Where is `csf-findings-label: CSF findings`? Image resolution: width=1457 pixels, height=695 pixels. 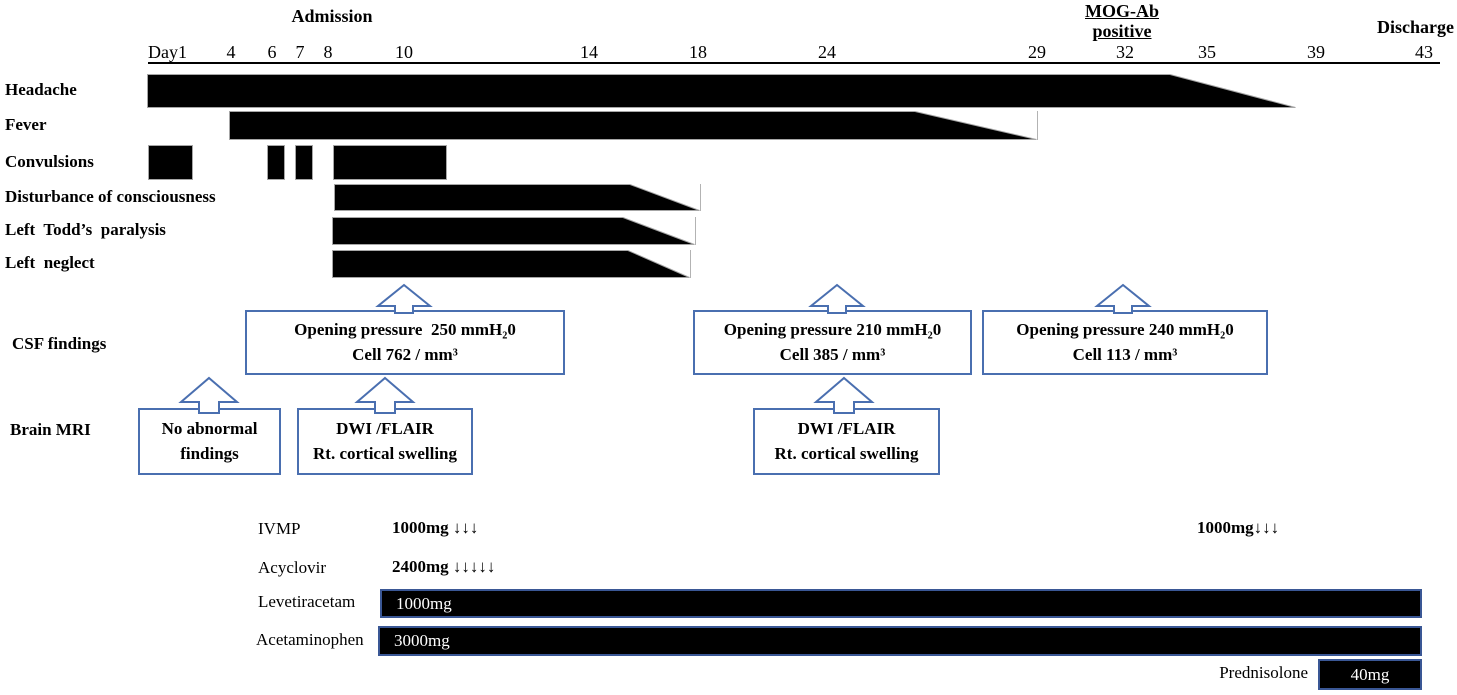
csf-findings-label: CSF findings is located at coordinates (59, 343).